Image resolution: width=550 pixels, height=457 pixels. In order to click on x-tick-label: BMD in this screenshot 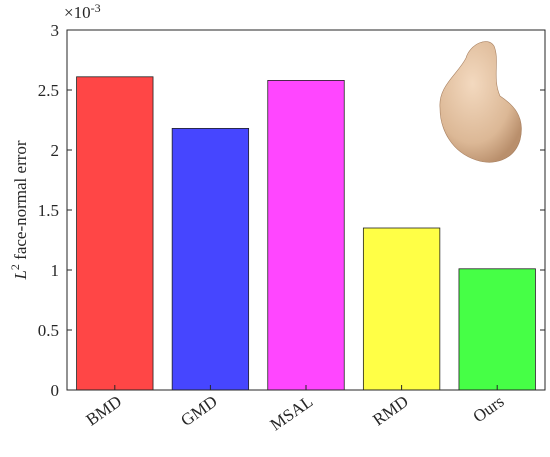, I will do `click(103, 411)`.